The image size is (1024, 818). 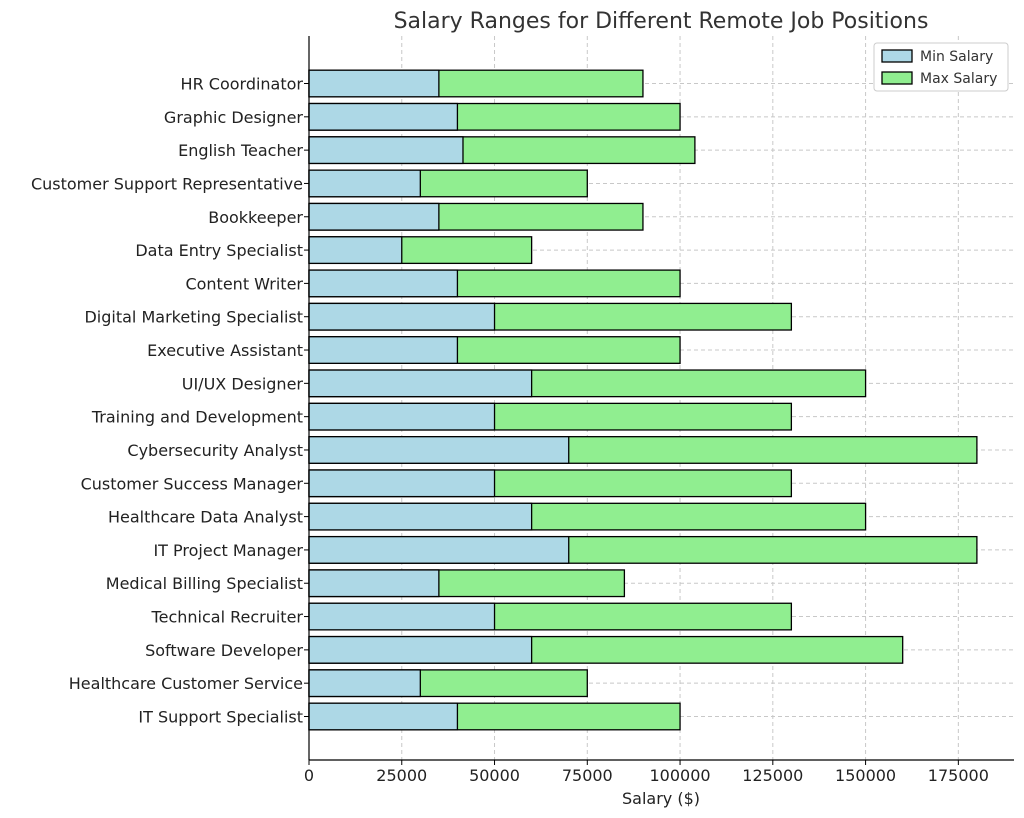 What do you see at coordinates (204, 583) in the screenshot?
I see `y-tick-label: Medical Billing Specialist` at bounding box center [204, 583].